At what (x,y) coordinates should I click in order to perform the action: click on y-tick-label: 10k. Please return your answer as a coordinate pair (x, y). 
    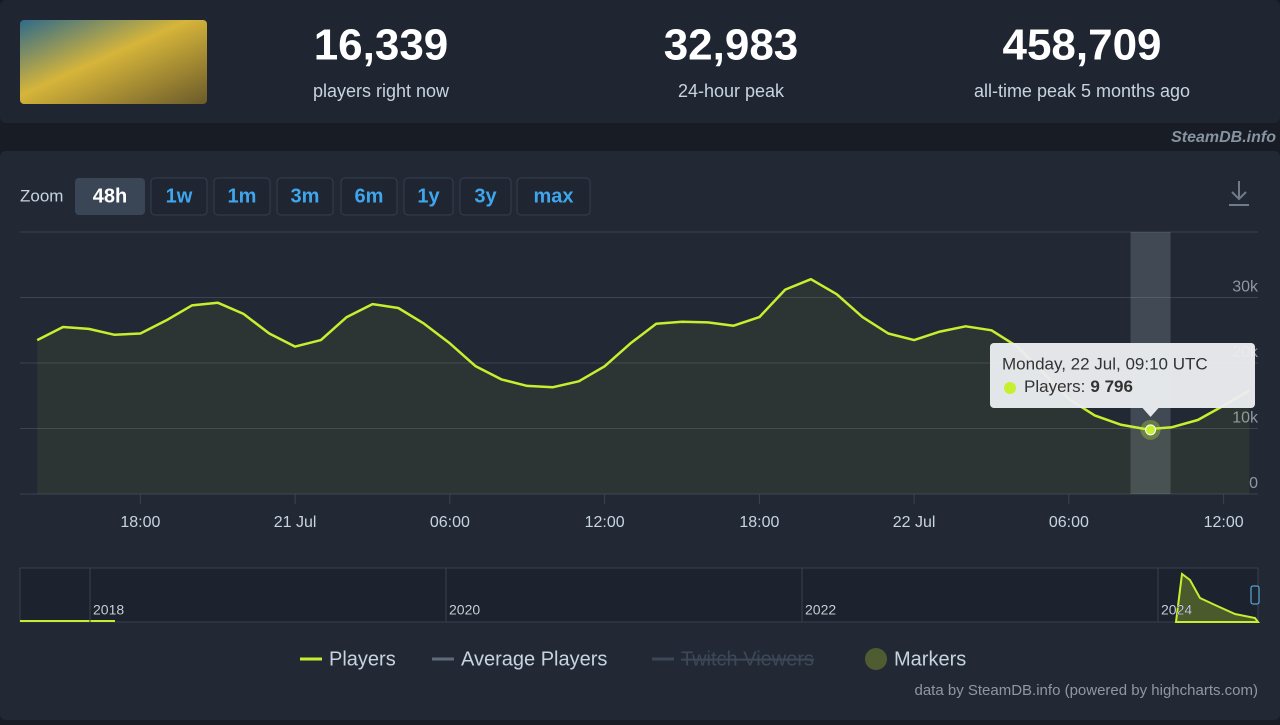
    Looking at the image, I should click on (1245, 418).